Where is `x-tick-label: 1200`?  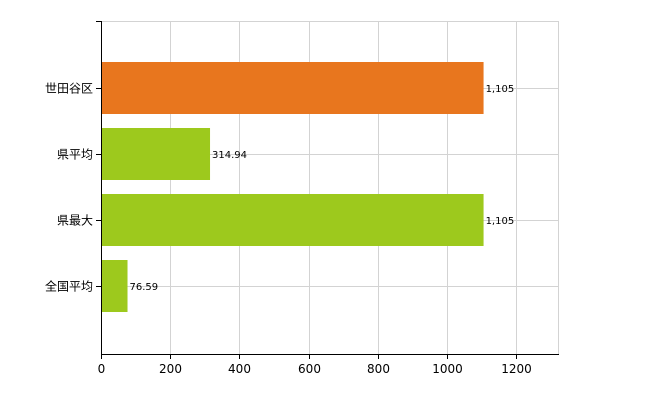 x-tick-label: 1200 is located at coordinates (516, 369).